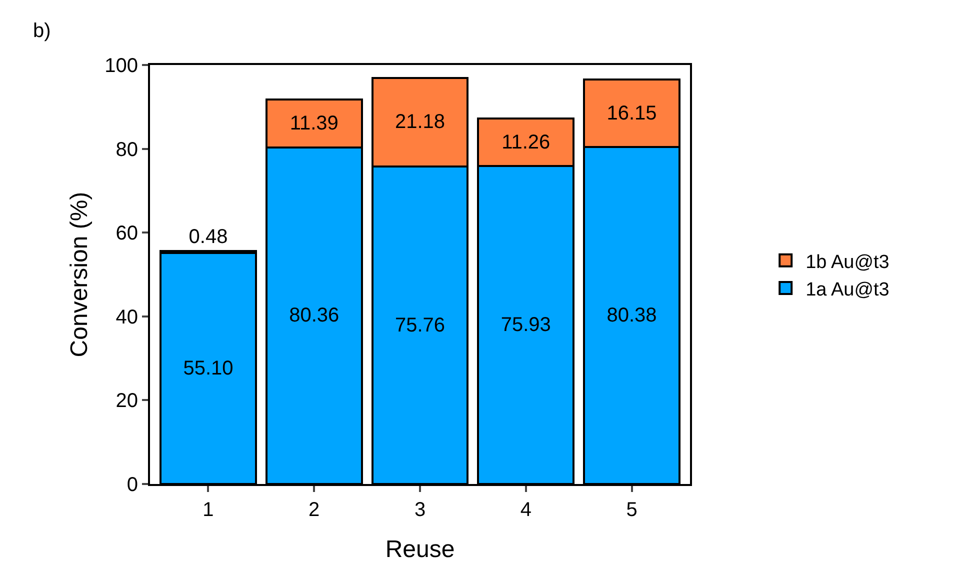 The height and width of the screenshot is (570, 973). I want to click on y-tick-label: 40, so click(127, 317).